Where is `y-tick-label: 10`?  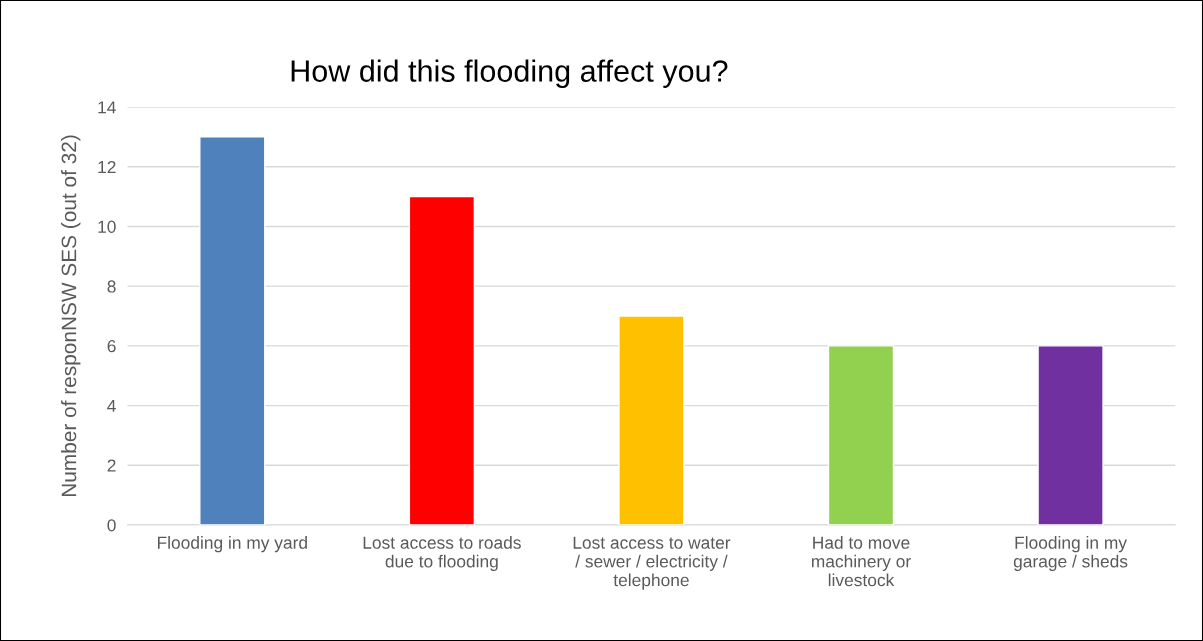 y-tick-label: 10 is located at coordinates (107, 226).